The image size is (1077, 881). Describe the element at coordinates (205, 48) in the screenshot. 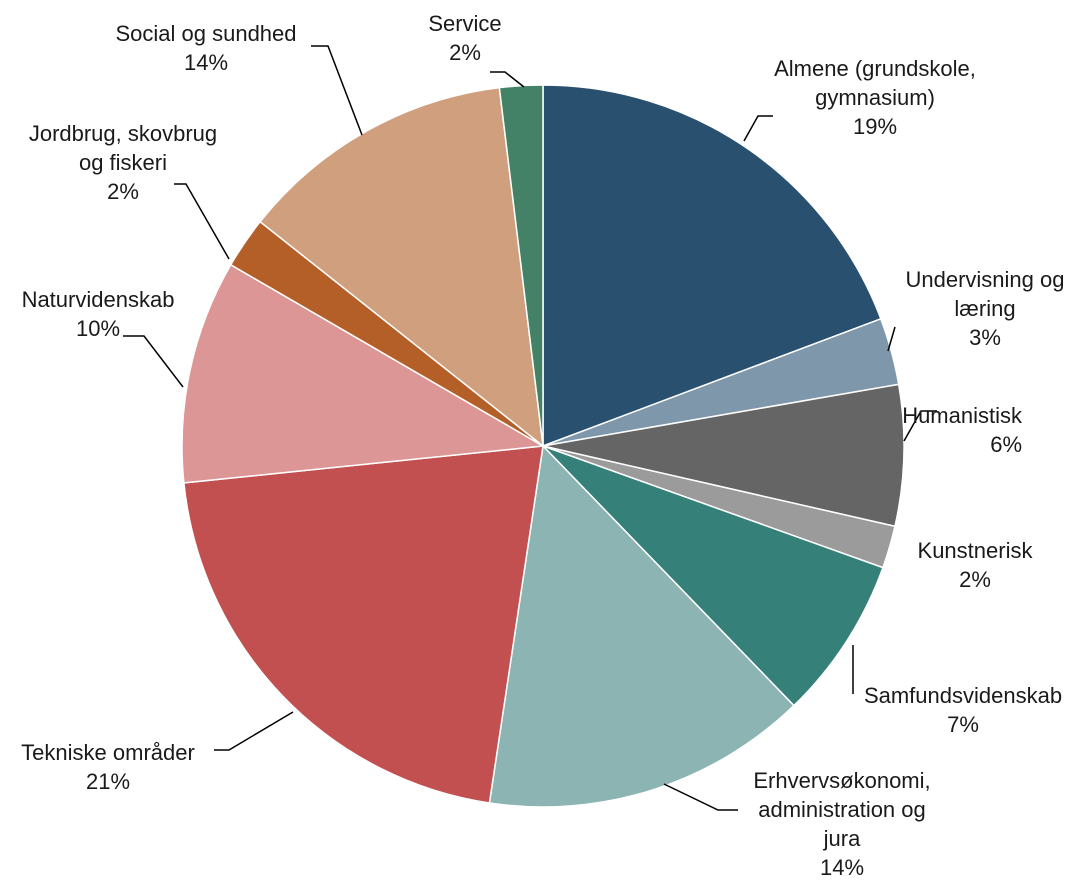

I see `slice-label: Social og sundhed 14%` at that location.